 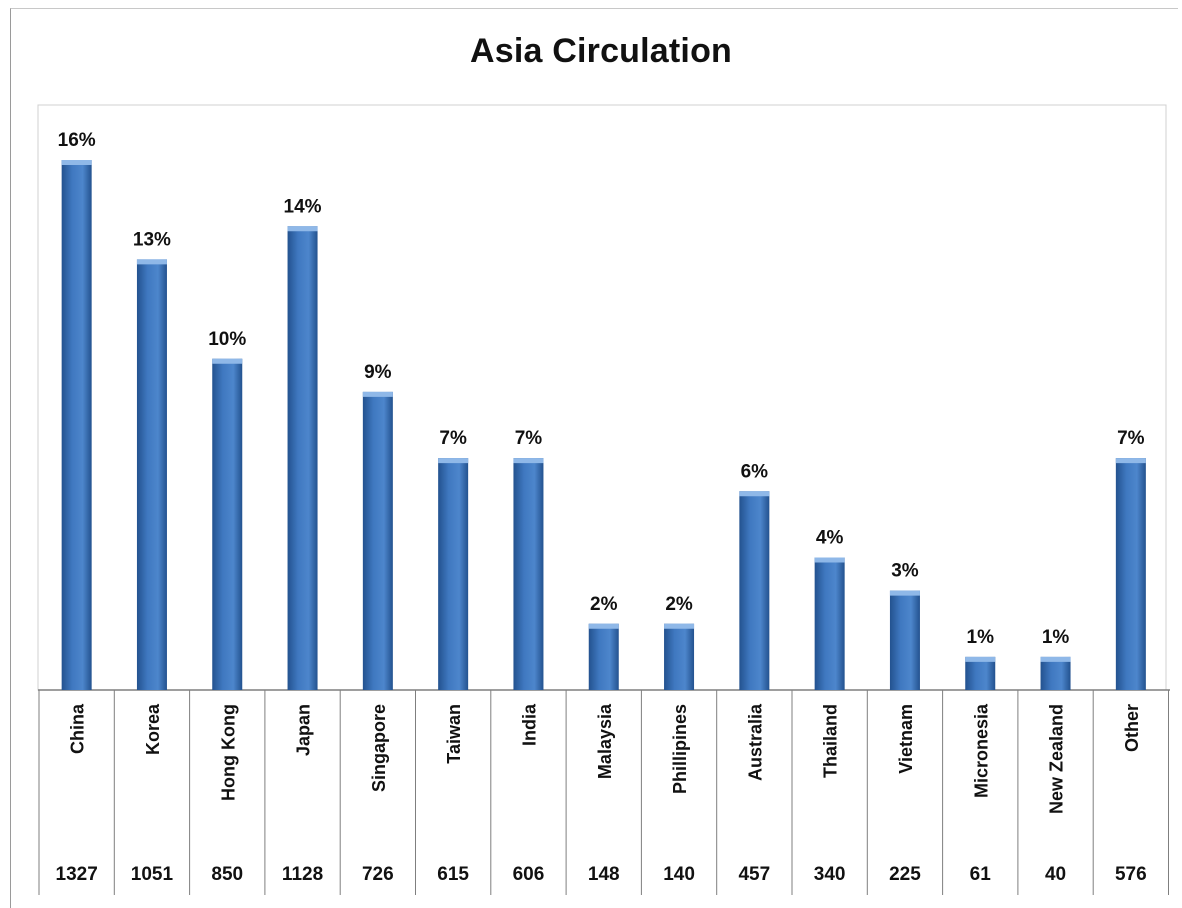 I want to click on count-label: 1051, so click(x=152, y=874).